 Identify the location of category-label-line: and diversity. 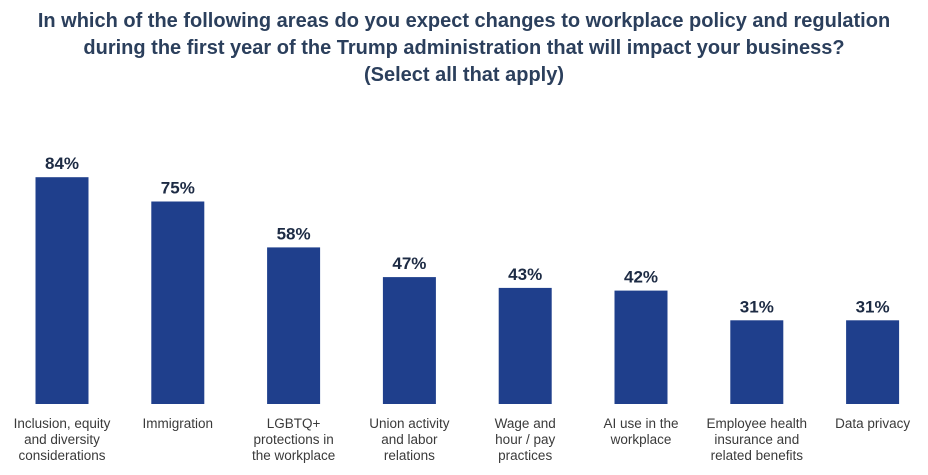
(62, 439).